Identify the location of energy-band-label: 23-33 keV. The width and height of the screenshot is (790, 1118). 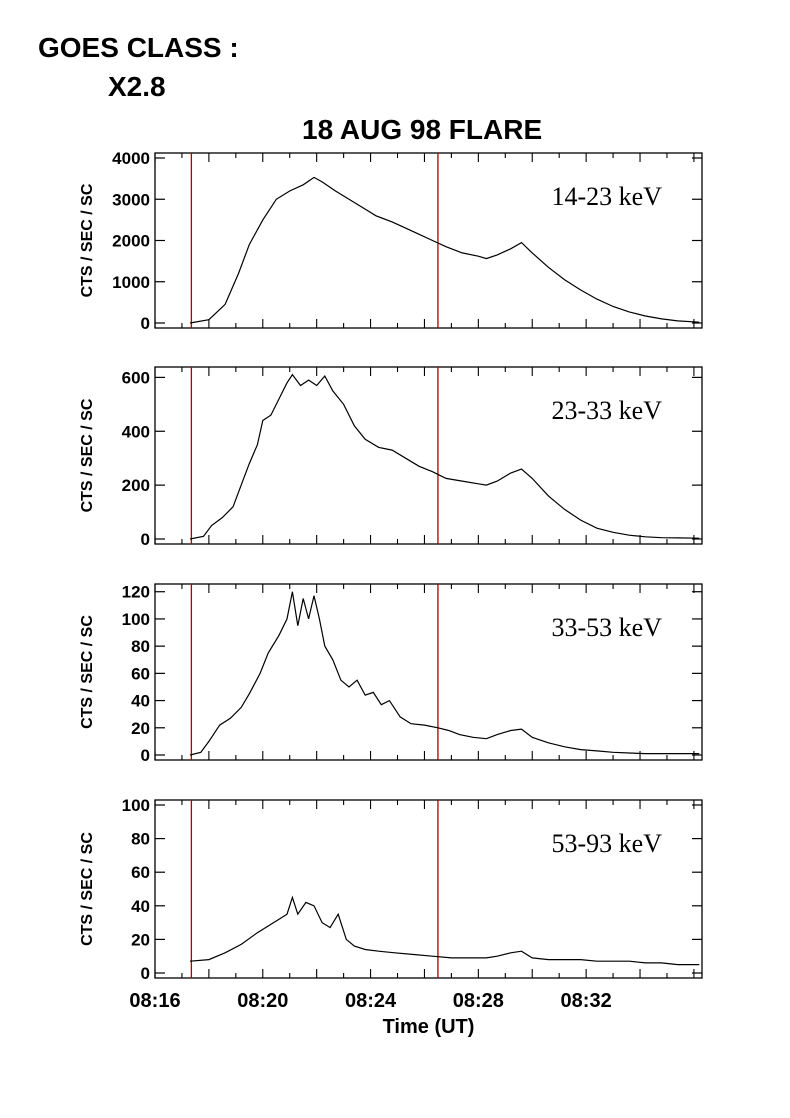
(607, 410).